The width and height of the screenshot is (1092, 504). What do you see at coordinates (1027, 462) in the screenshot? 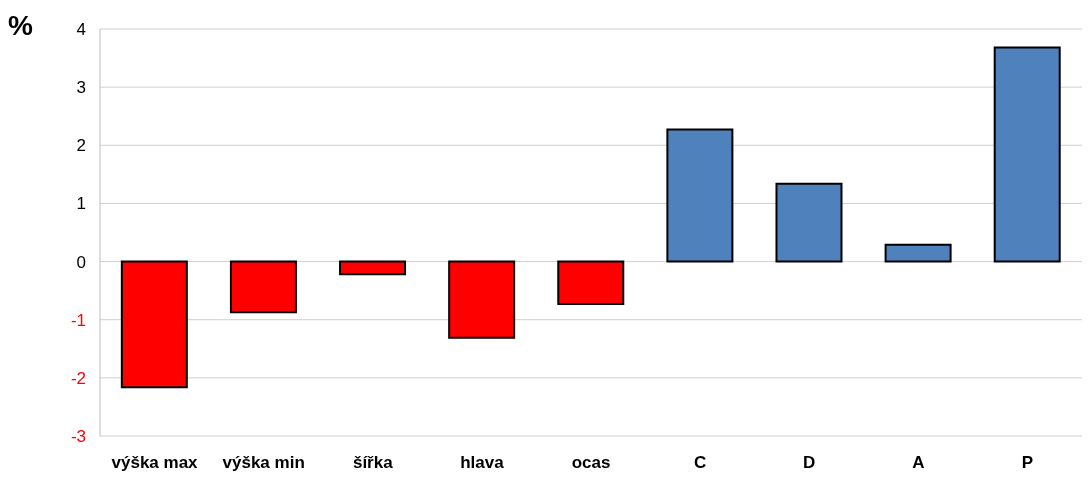
I see `x-tick-label: P` at bounding box center [1027, 462].